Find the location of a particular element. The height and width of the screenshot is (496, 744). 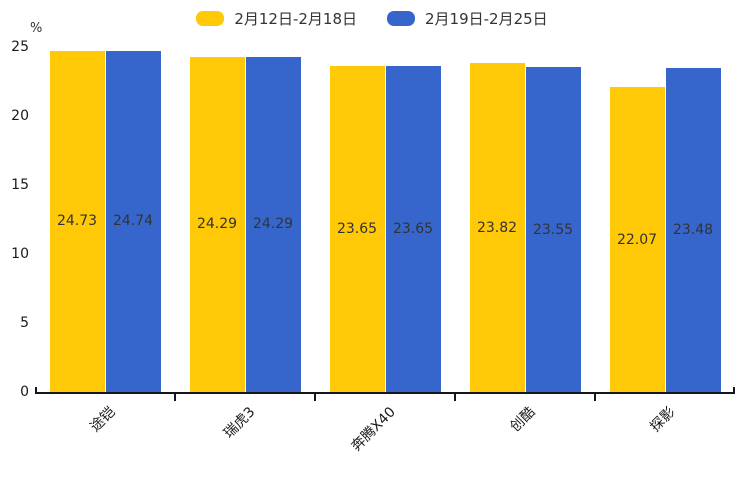

y-axis: 25 20 15 10 5 0 is located at coordinates (15, 219).